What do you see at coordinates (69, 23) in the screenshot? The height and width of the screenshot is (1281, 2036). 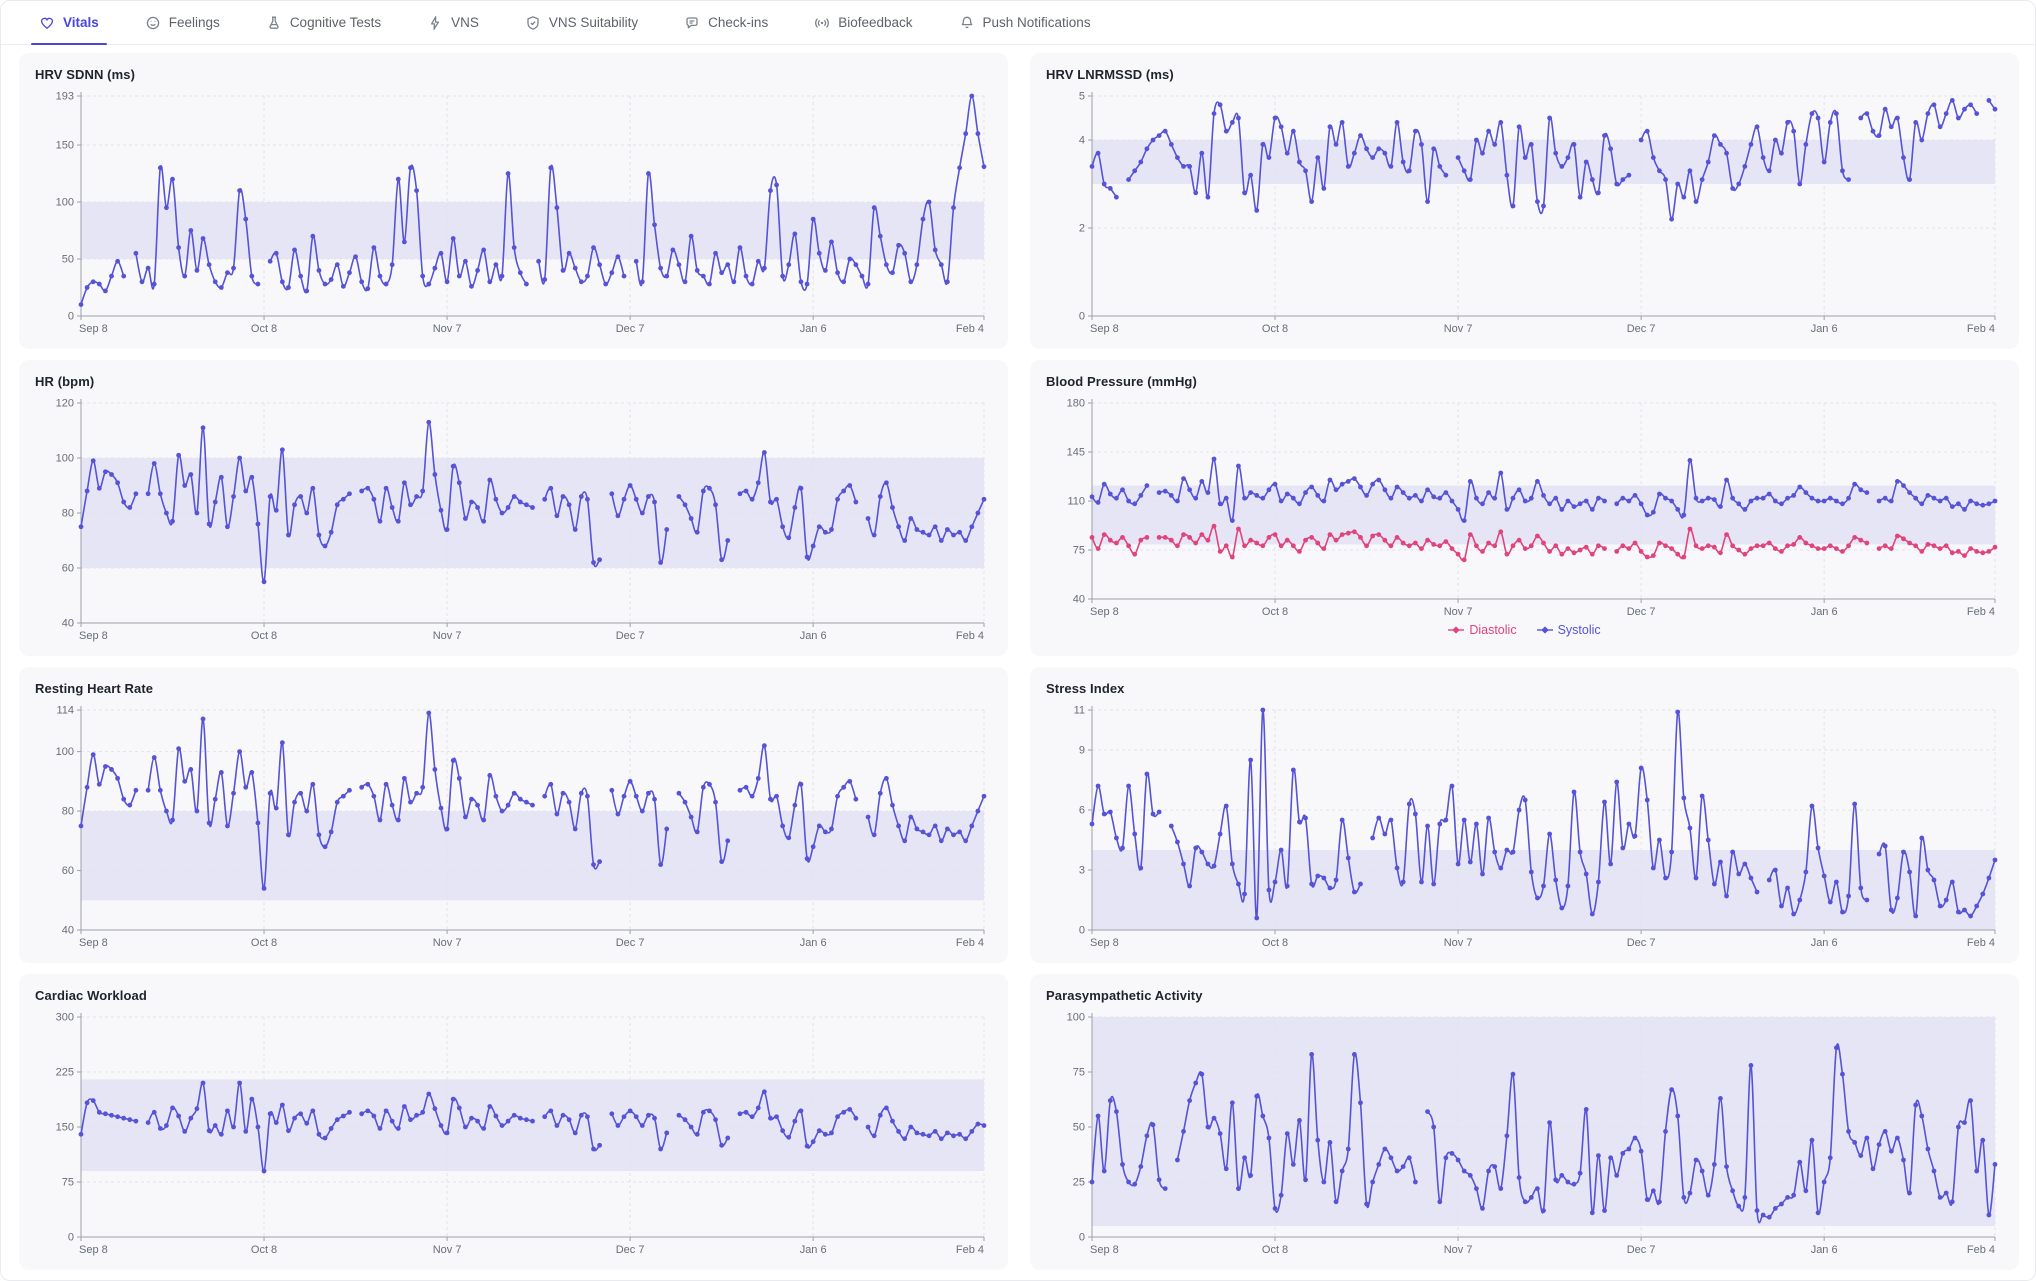 I see `tab-vitals: Vitals` at bounding box center [69, 23].